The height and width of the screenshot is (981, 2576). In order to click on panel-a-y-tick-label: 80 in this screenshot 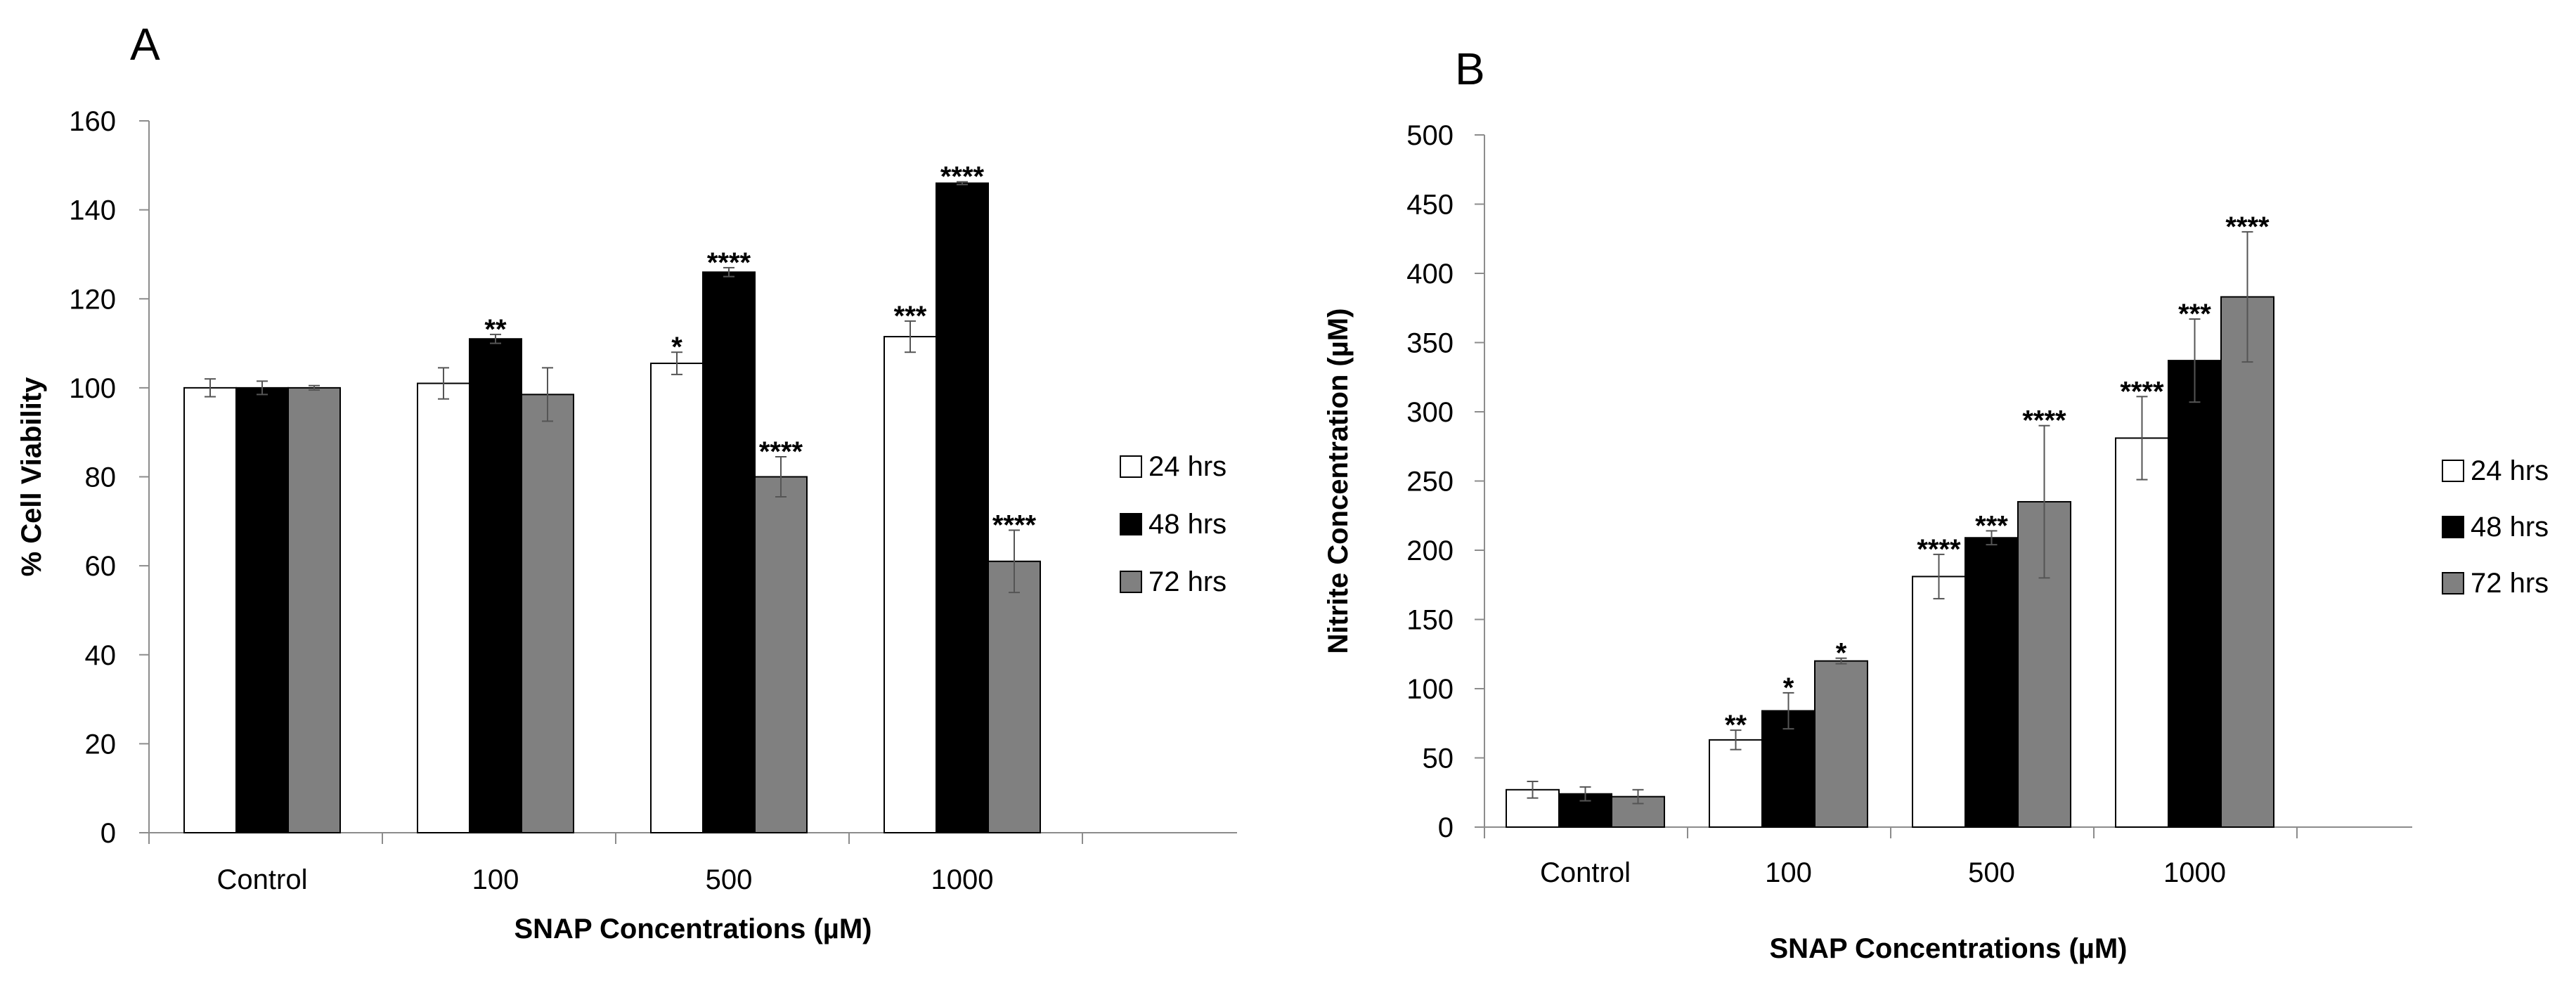, I will do `click(101, 477)`.